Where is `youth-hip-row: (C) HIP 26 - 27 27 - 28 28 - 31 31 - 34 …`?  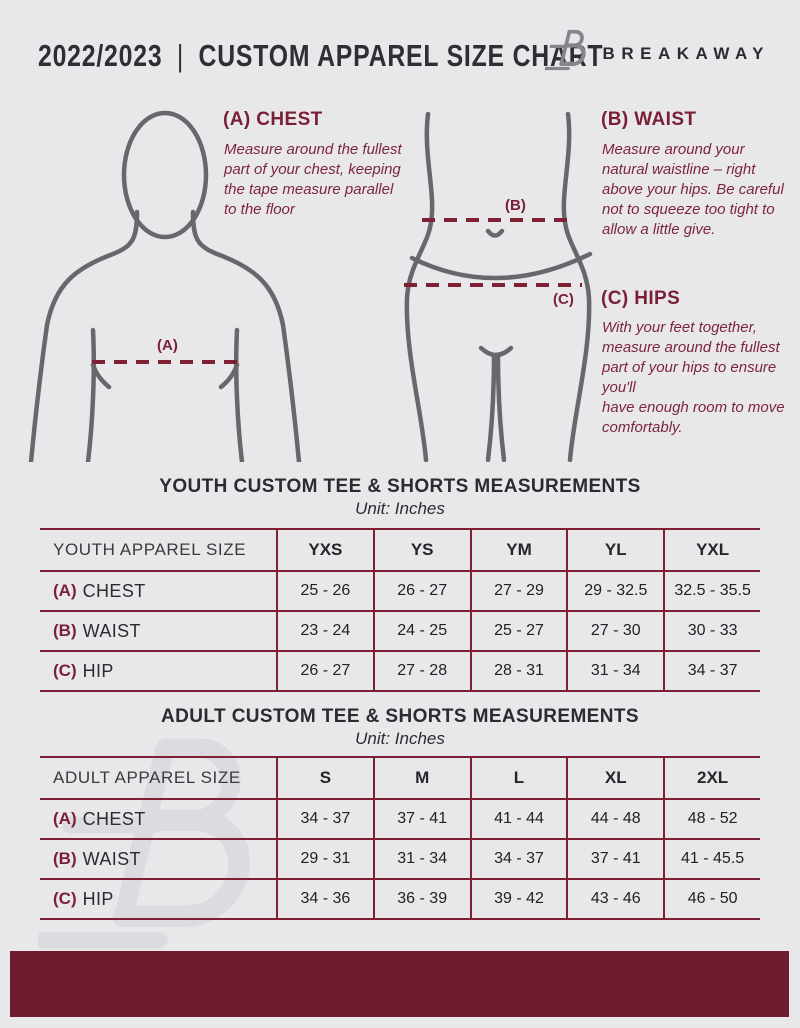 youth-hip-row: (C) HIP 26 - 27 27 - 28 28 - 31 31 - 34 … is located at coordinates (400, 672).